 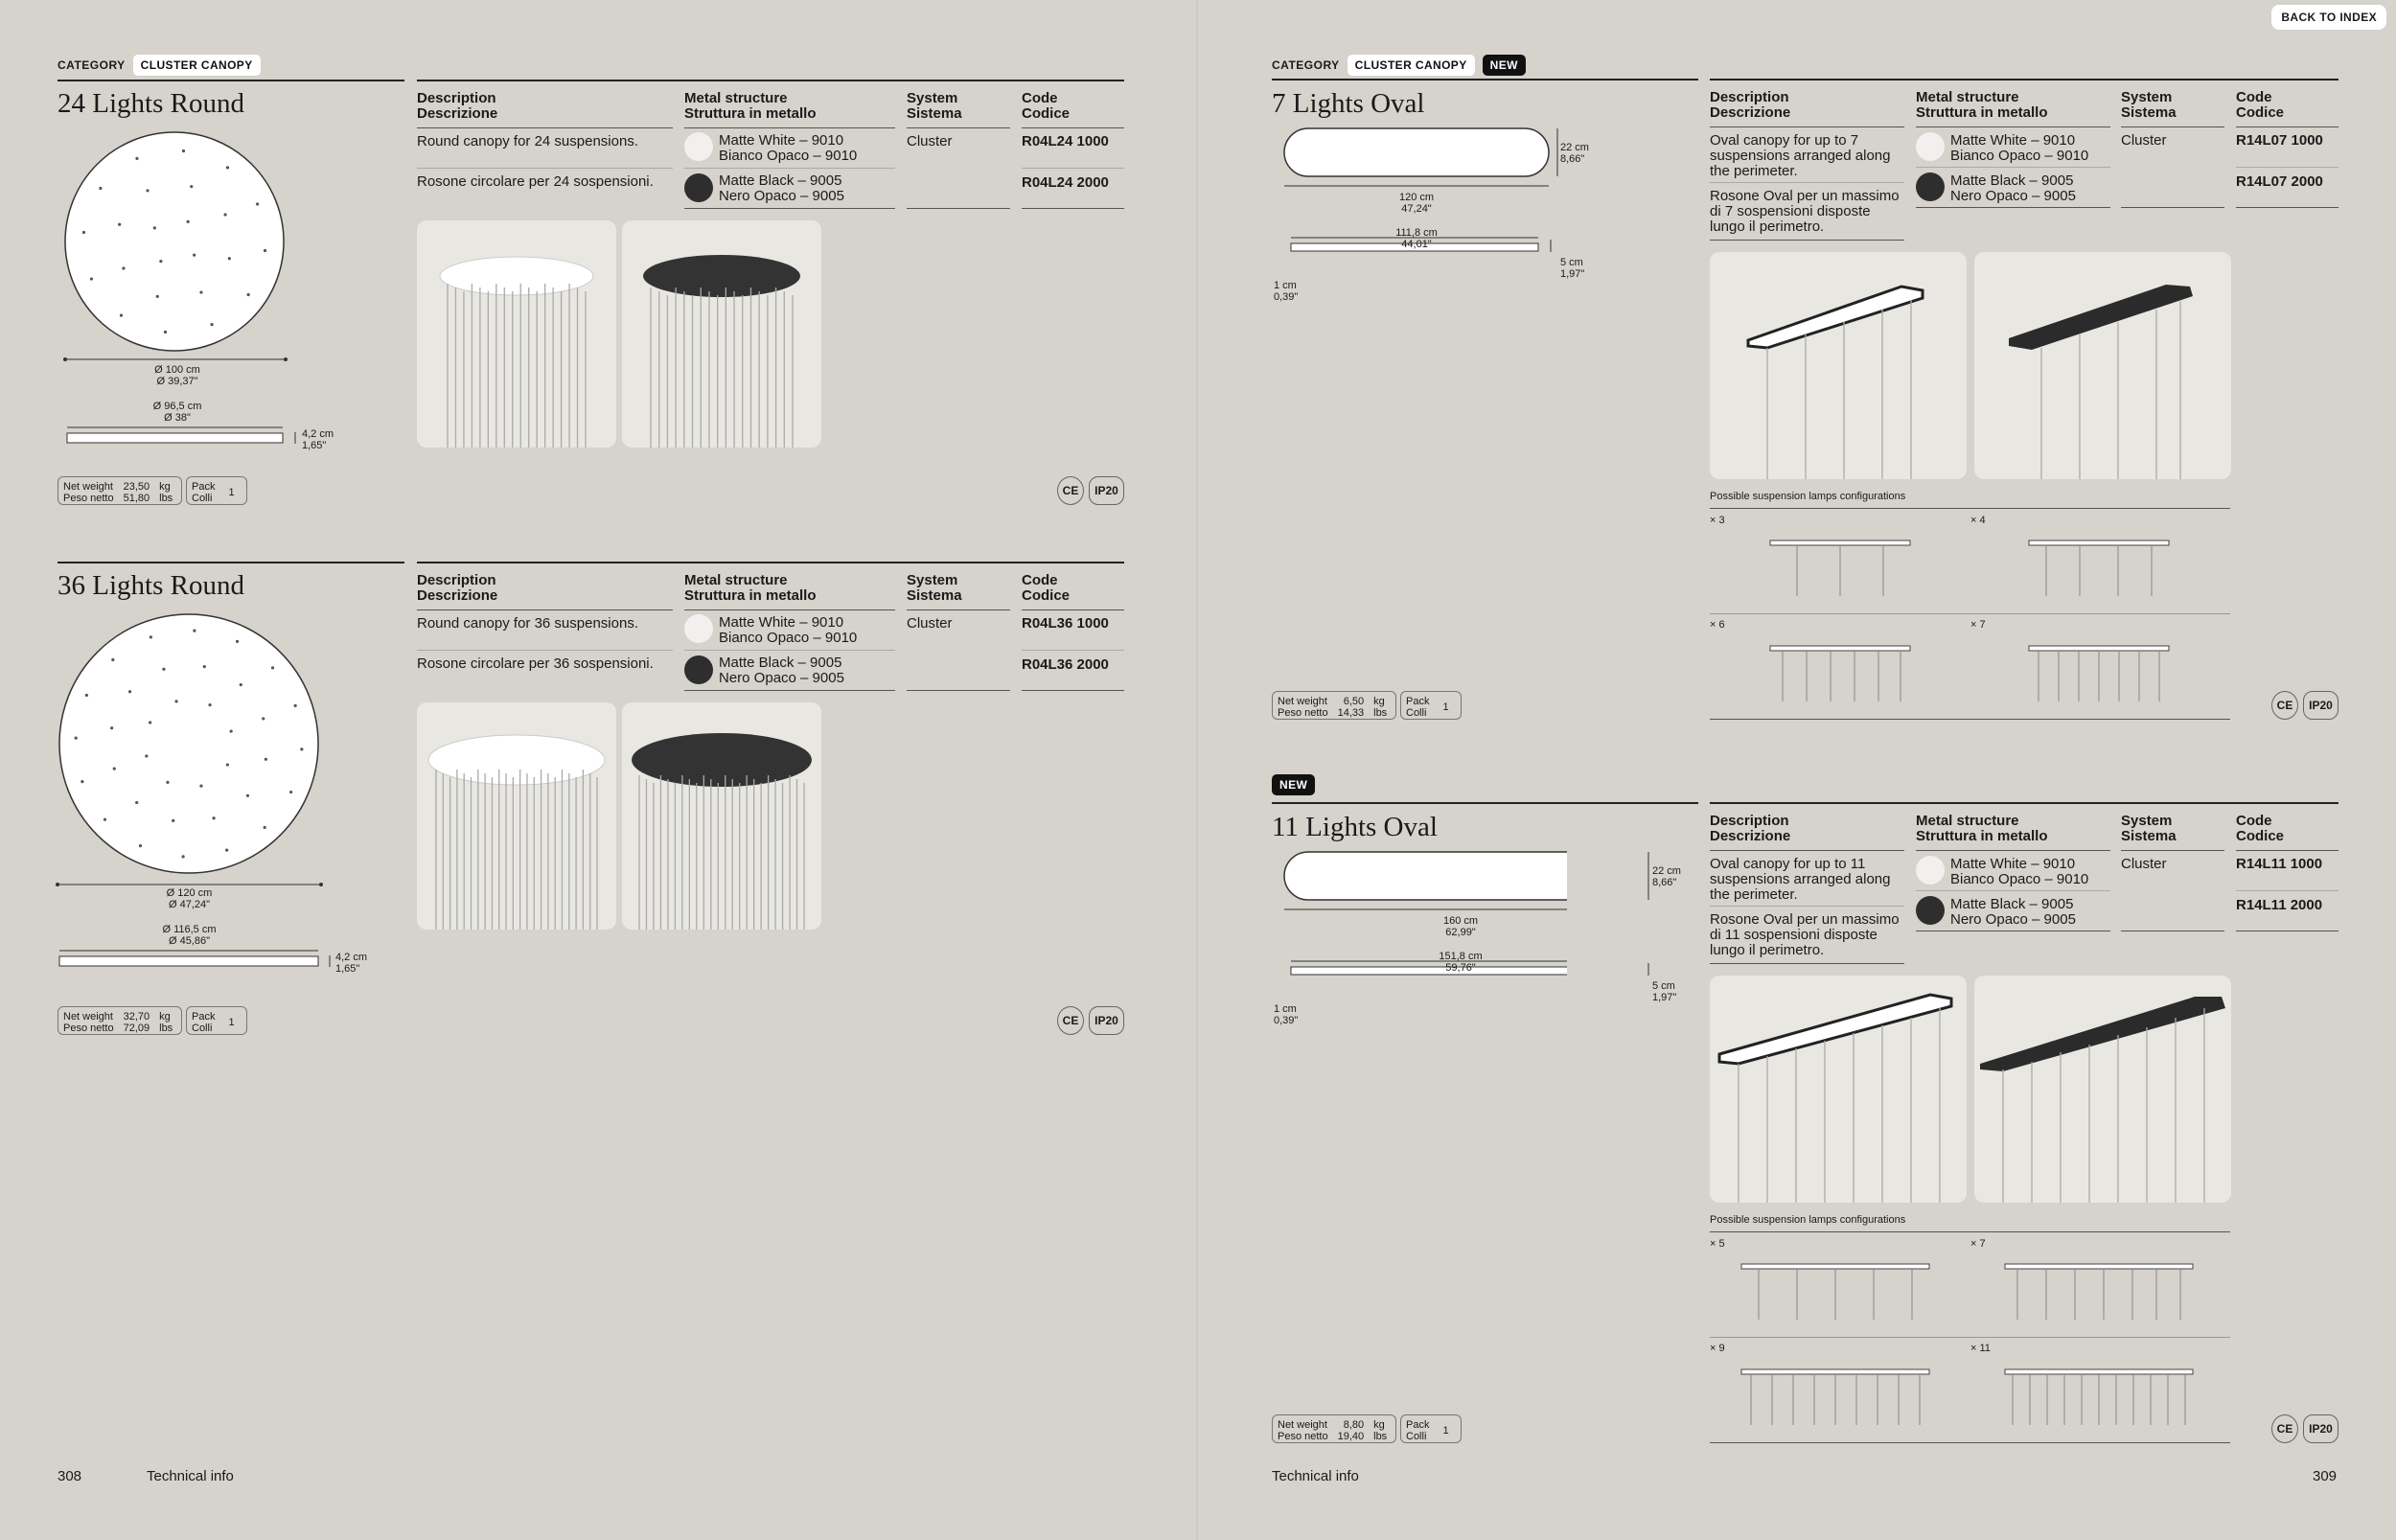 I want to click on category-header: CATEGORY CLUSTER CANOPY, so click(x=160, y=65).